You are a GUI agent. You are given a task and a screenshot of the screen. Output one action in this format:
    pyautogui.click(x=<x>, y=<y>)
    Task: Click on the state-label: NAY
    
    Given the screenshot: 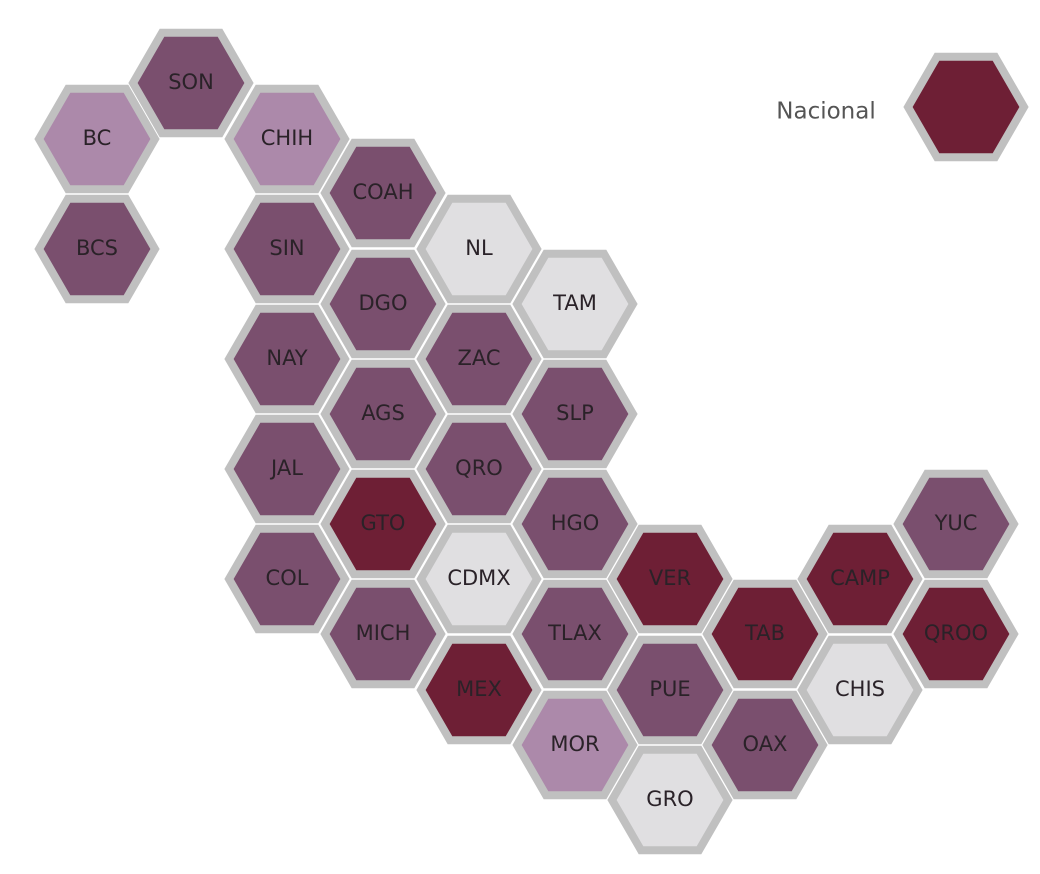 What is the action you would take?
    pyautogui.click(x=286, y=358)
    